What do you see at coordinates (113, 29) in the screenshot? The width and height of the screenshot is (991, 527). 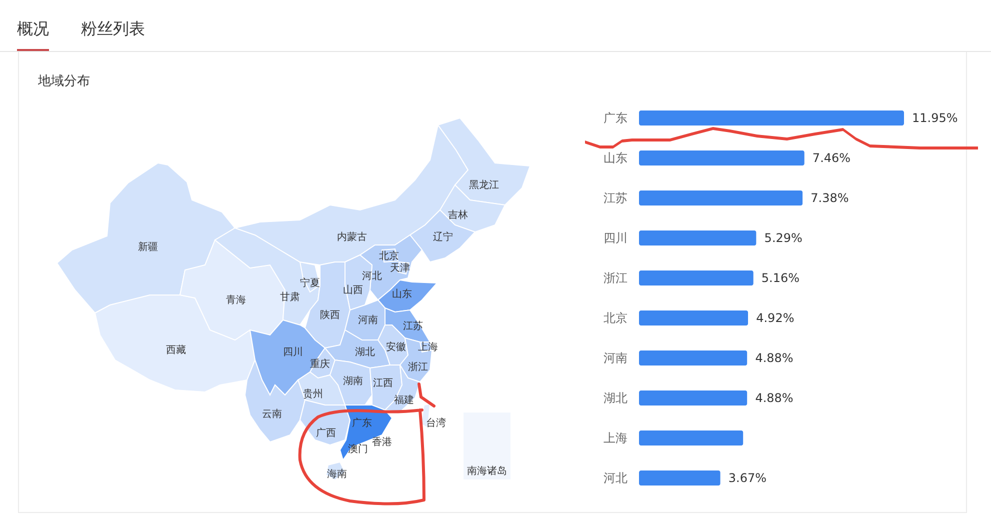 I see `text: 粉丝列表` at bounding box center [113, 29].